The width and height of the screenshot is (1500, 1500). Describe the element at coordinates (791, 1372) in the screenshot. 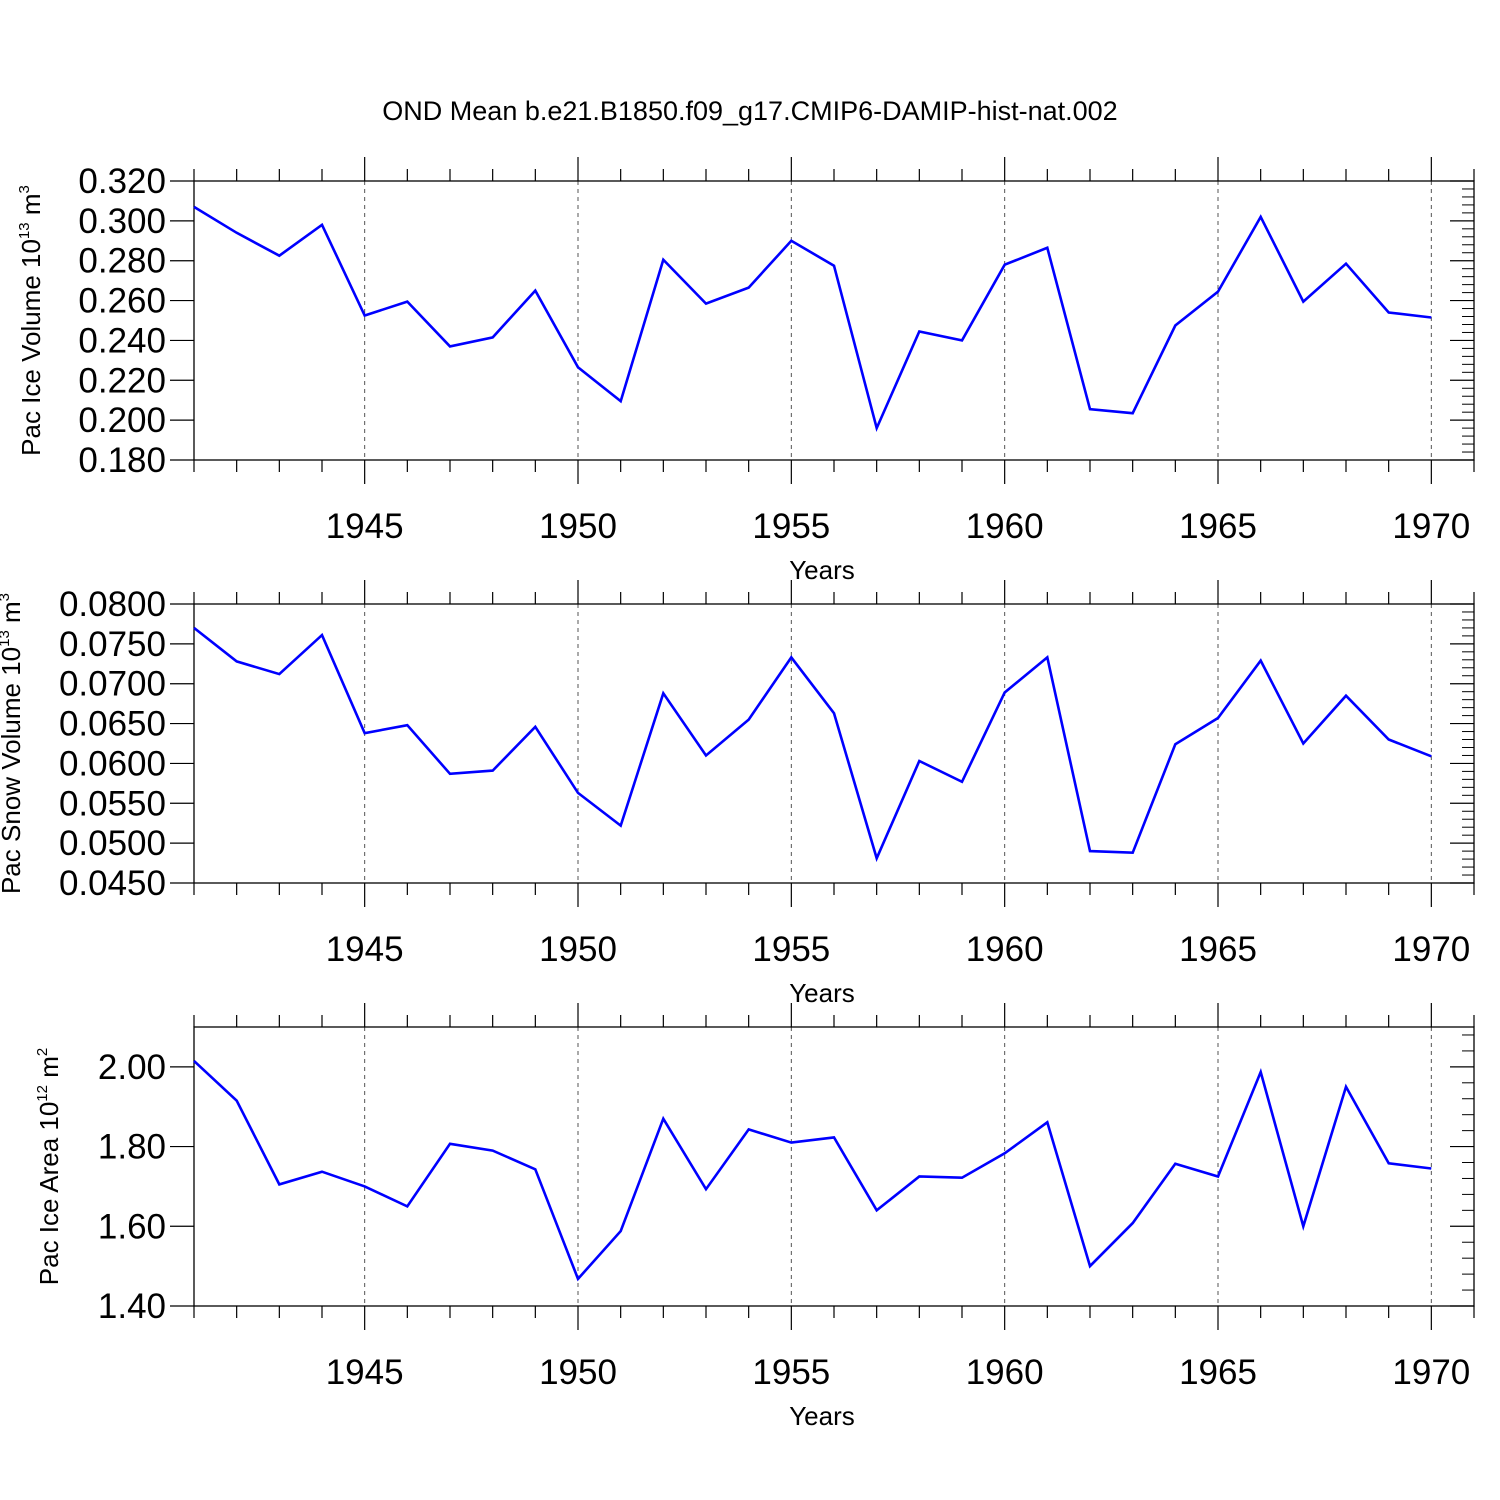

I see `chart3-xtick-label: 1955` at that location.